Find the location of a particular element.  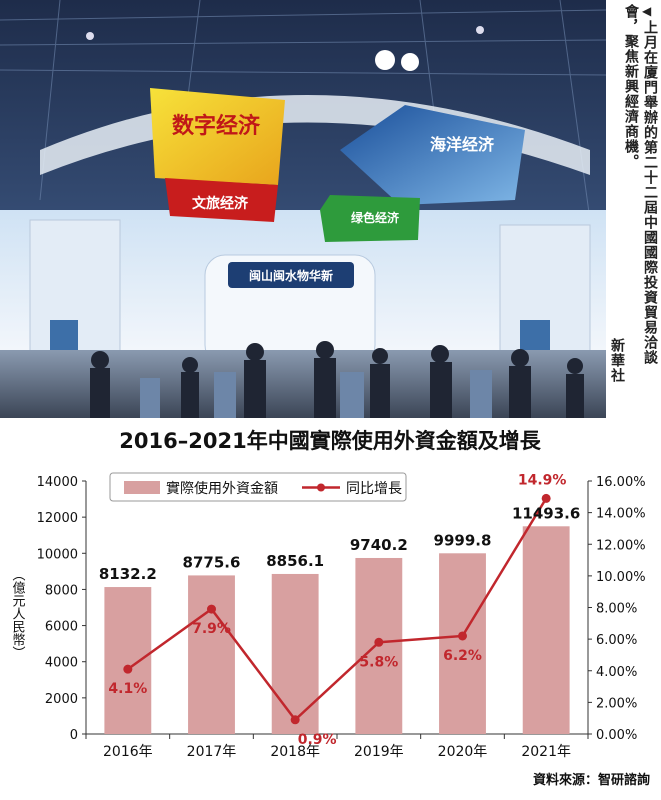

photo-credit: 新華社 is located at coordinates (617, 360).